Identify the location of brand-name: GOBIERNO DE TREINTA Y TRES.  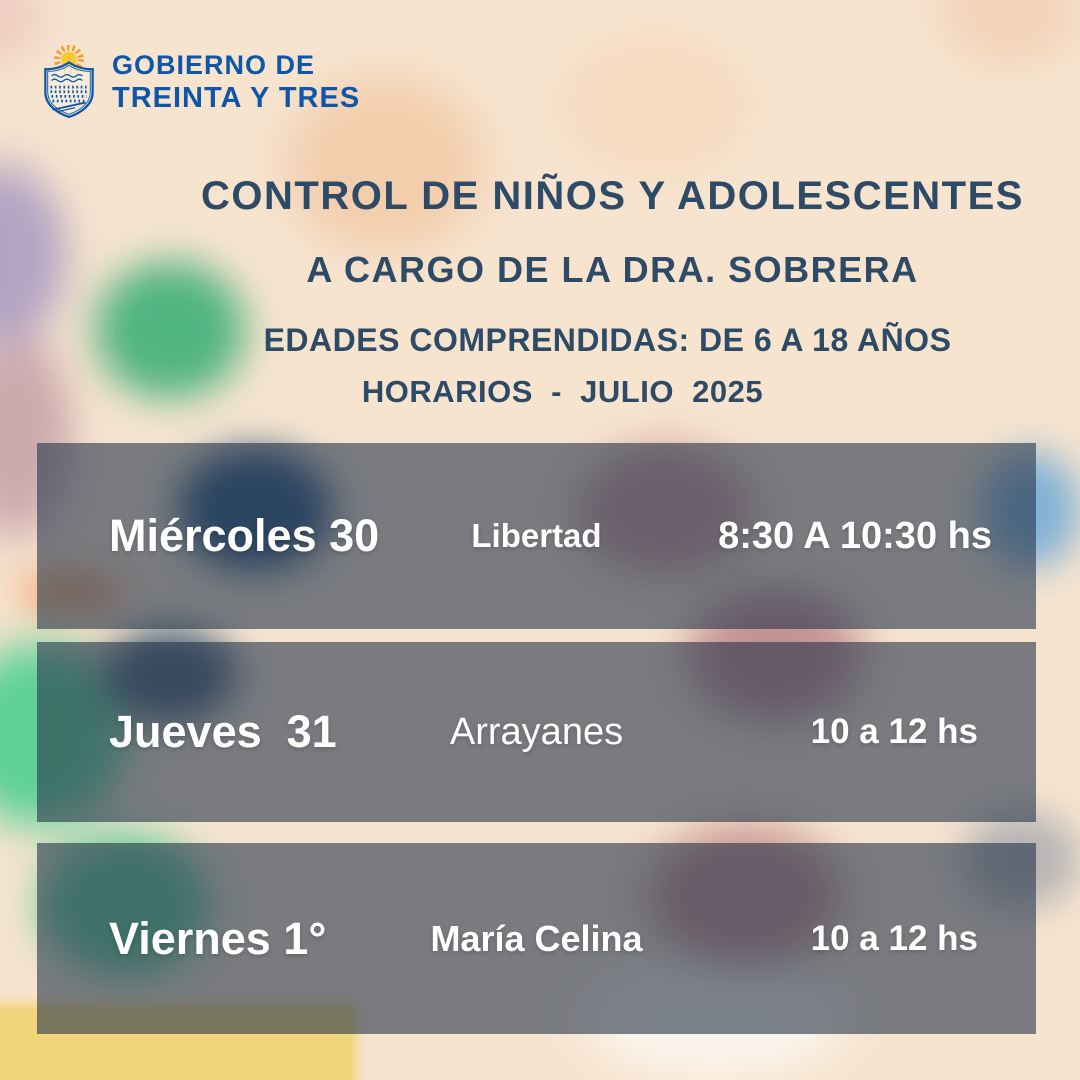
(236, 81).